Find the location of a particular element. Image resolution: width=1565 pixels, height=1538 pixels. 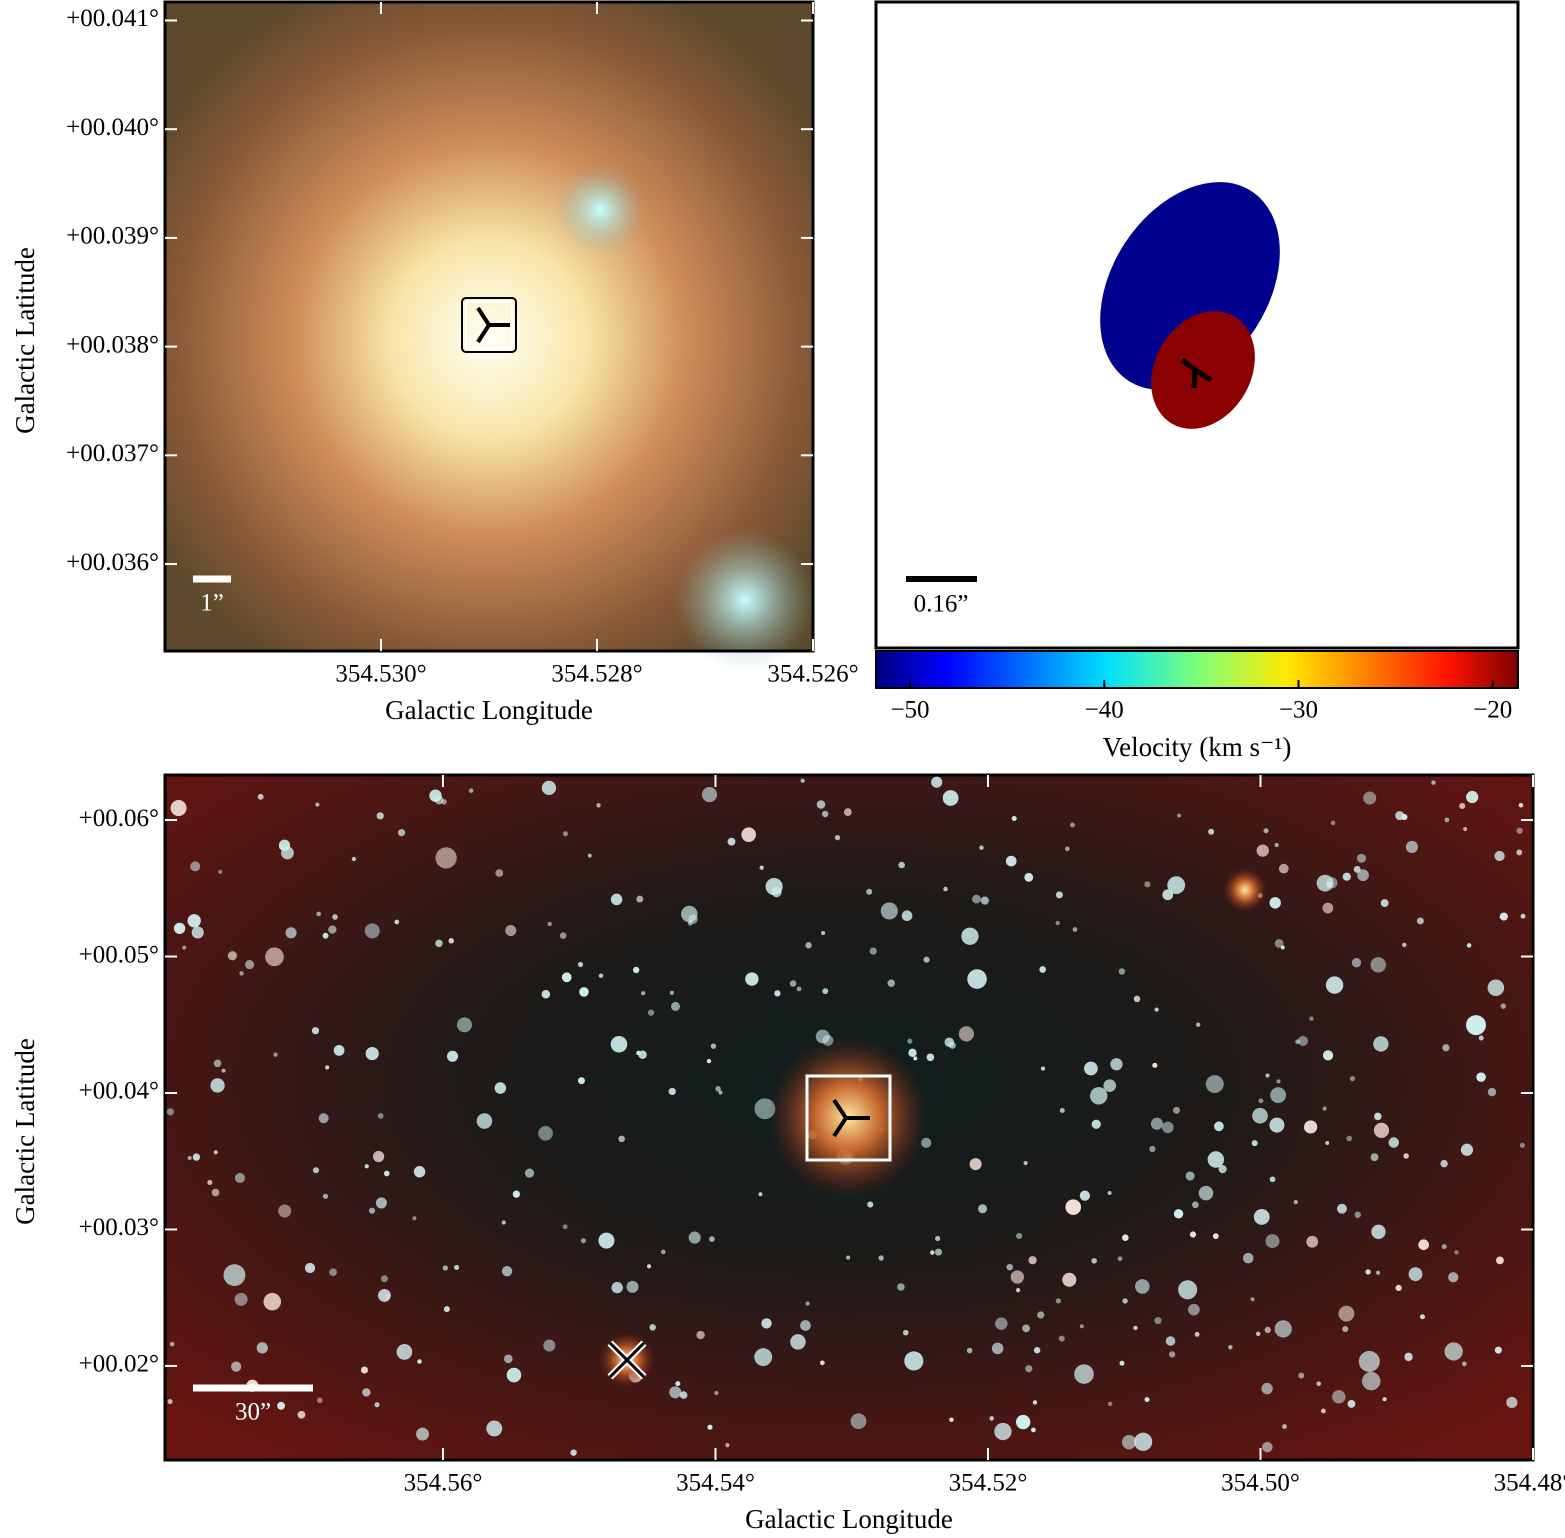

x-tick-label: 354.52° is located at coordinates (988, 1483).